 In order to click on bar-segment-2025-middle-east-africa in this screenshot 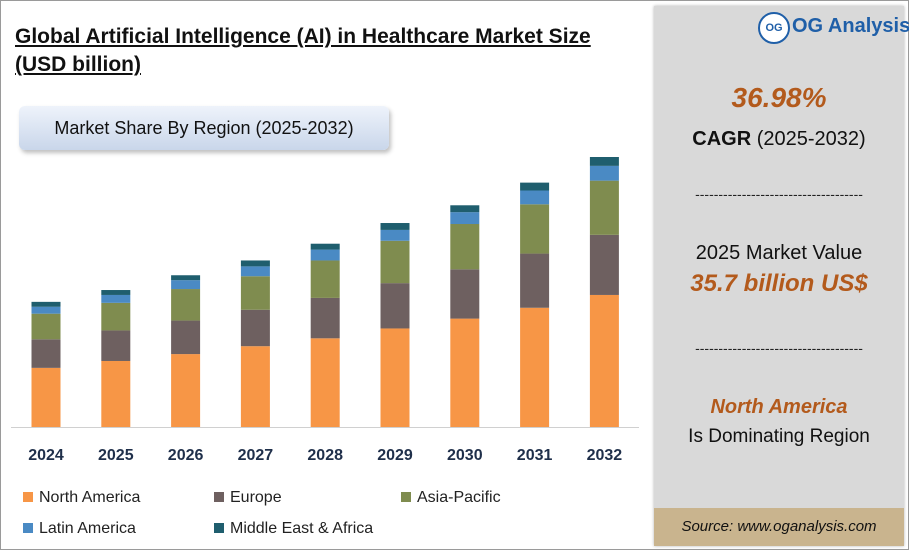, I will do `click(116, 292)`.